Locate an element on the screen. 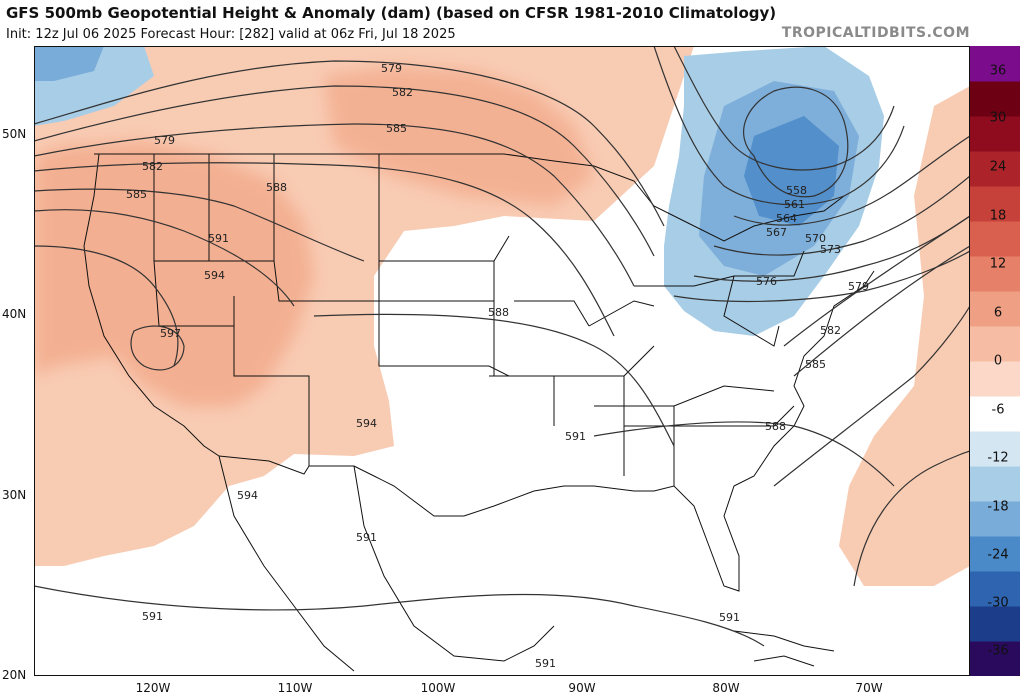 This screenshot has height=696, width=1024. colorbar-label: 12 is located at coordinates (998, 264).